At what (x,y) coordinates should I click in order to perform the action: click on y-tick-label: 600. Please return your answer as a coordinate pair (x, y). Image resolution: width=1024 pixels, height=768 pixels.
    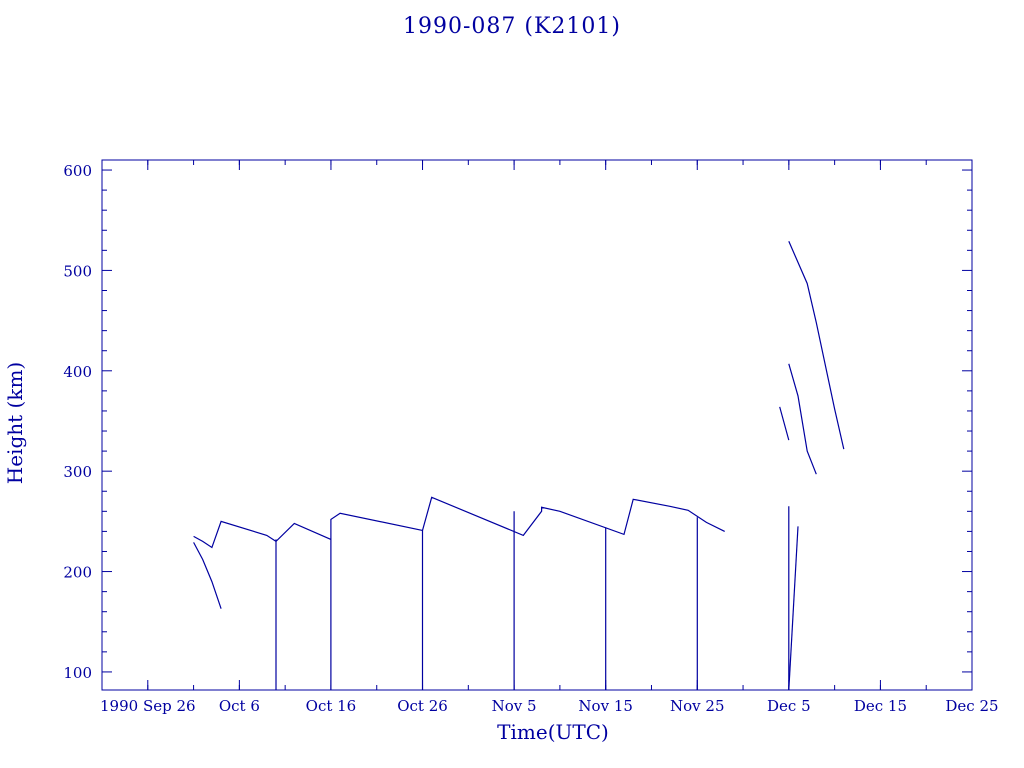
    Looking at the image, I should click on (77, 171).